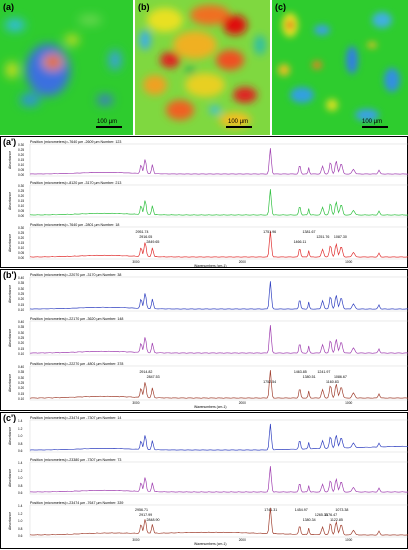  Describe the element at coordinates (146, 515) in the screenshot. I see `peak-label: 2917.99` at that location.